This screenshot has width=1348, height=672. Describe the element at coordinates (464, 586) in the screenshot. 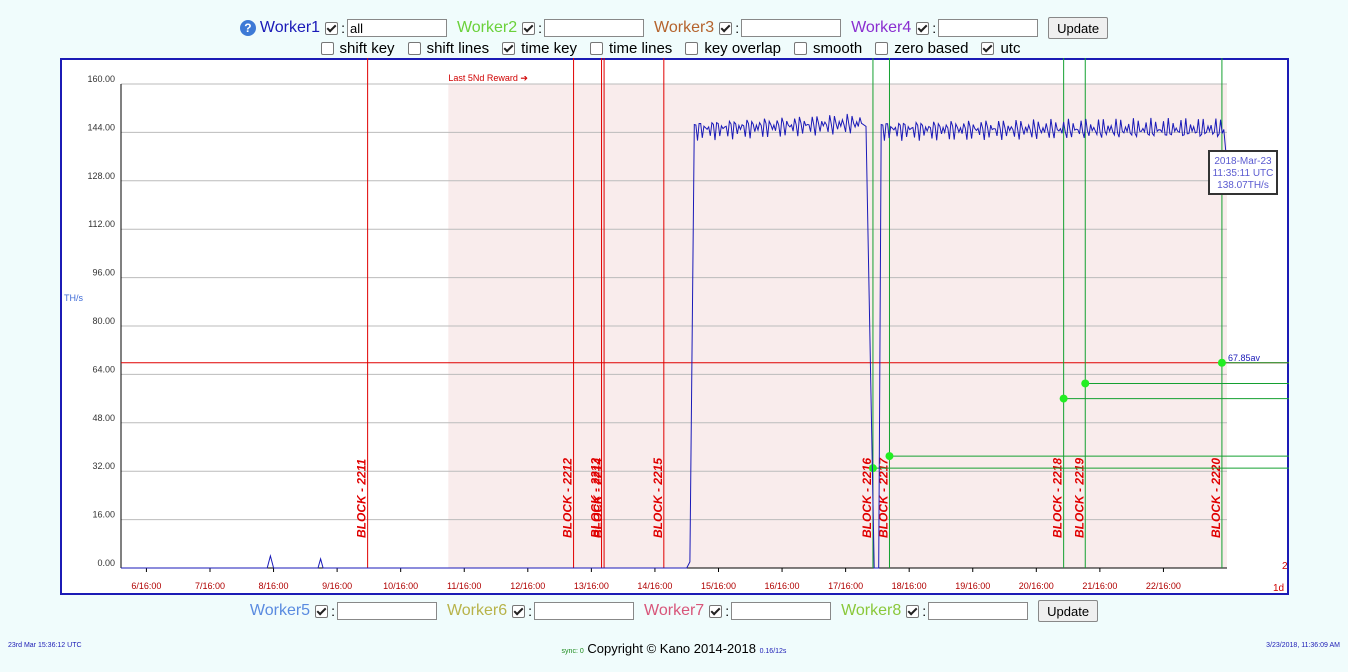

I see `x-tick-label: 11/16:00` at that location.